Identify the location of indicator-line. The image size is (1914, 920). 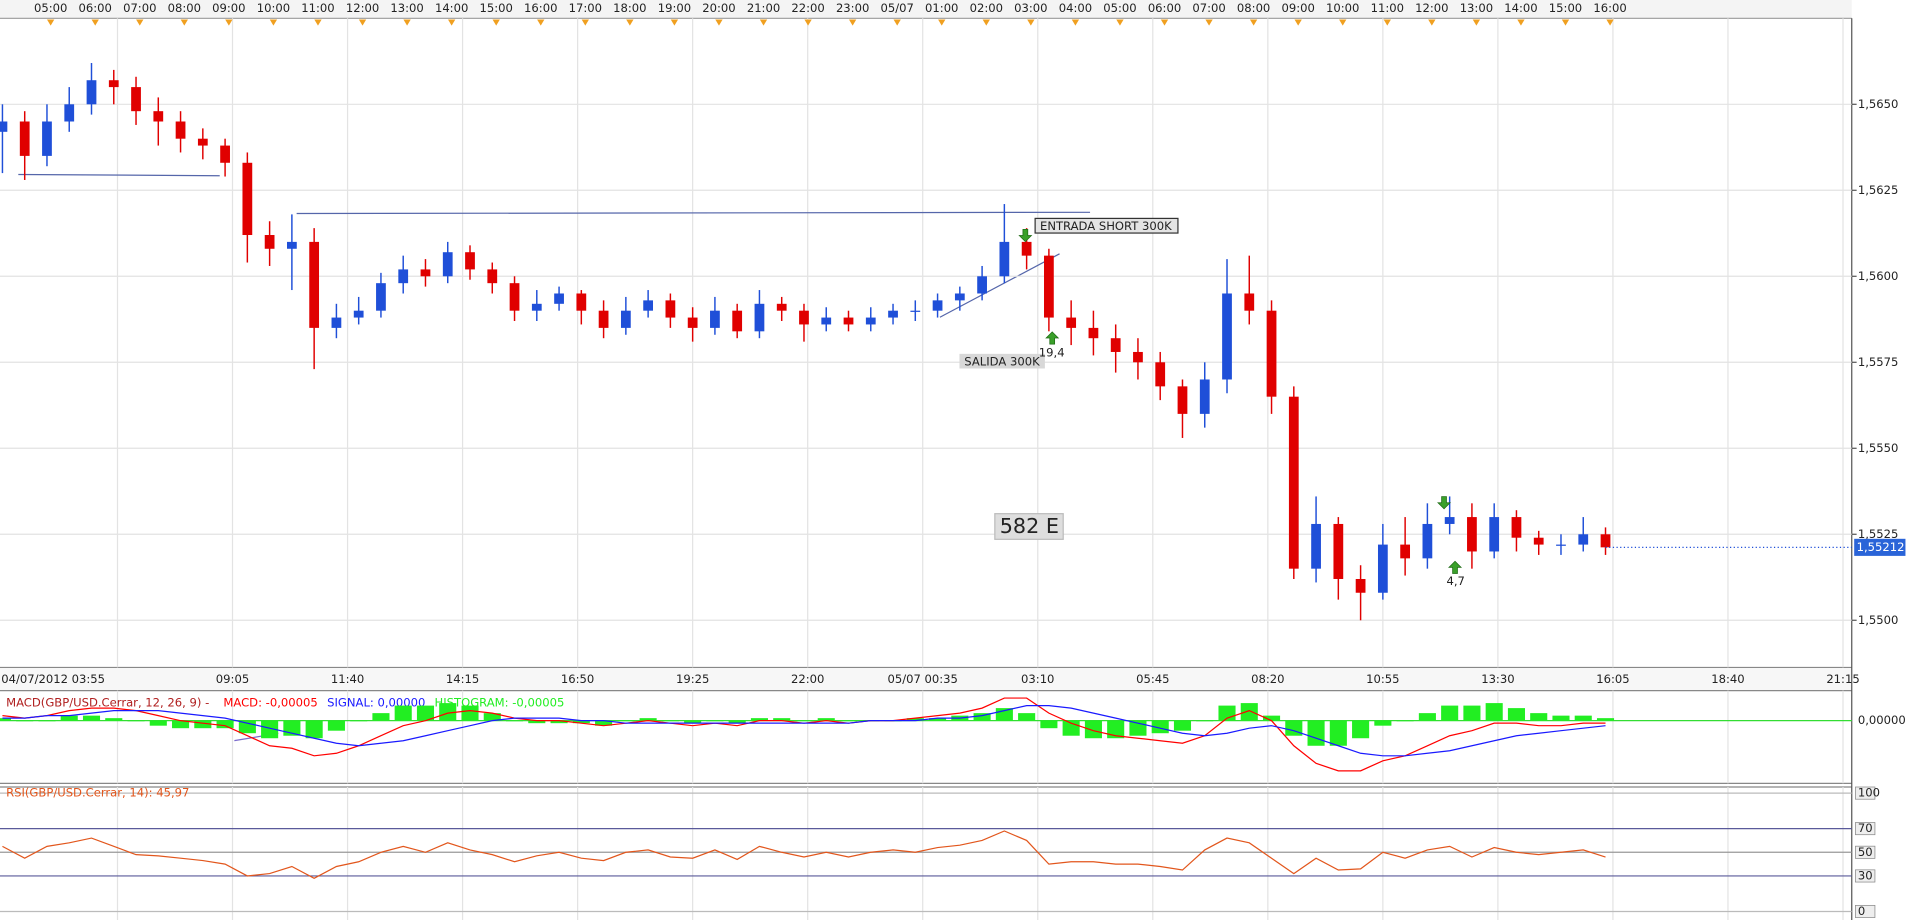
(804, 730).